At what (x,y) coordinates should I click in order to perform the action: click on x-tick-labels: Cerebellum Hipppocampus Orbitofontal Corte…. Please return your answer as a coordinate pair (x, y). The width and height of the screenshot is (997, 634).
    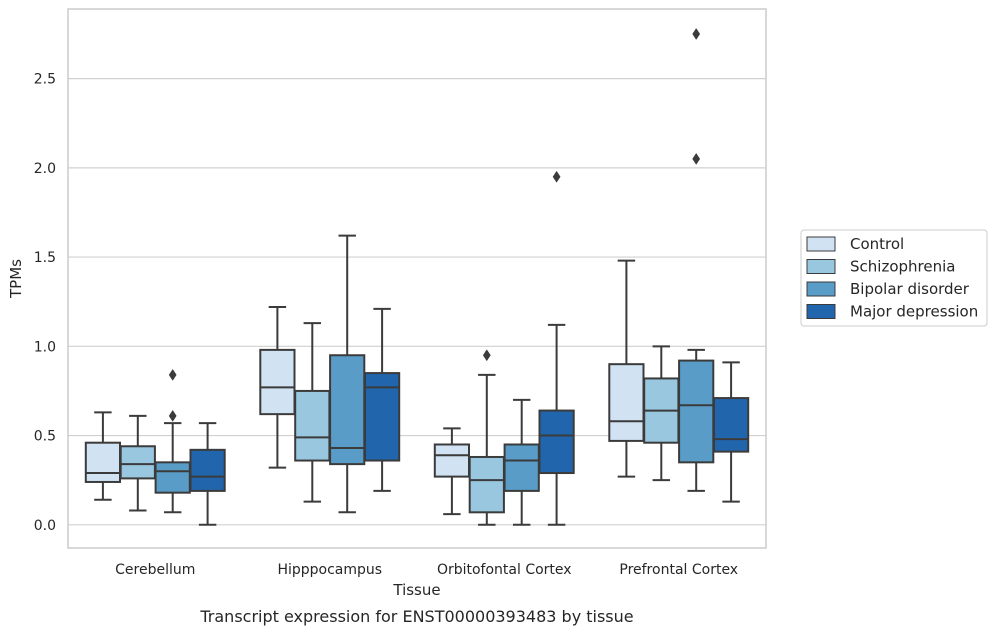
    Looking at the image, I should click on (426, 570).